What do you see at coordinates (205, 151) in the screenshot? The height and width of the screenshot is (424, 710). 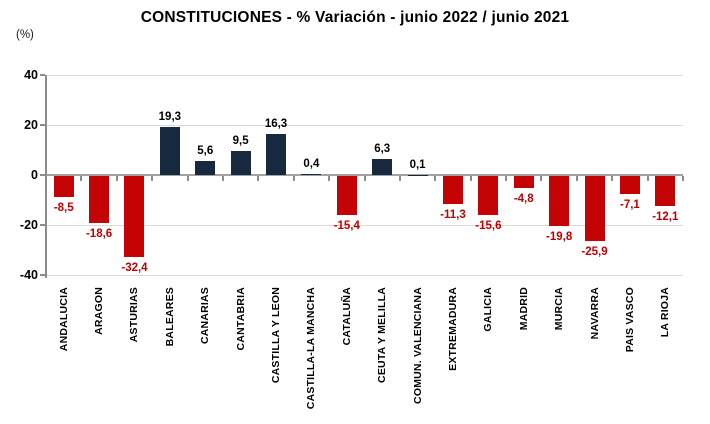 I see `bar-value-label: 5,6` at bounding box center [205, 151].